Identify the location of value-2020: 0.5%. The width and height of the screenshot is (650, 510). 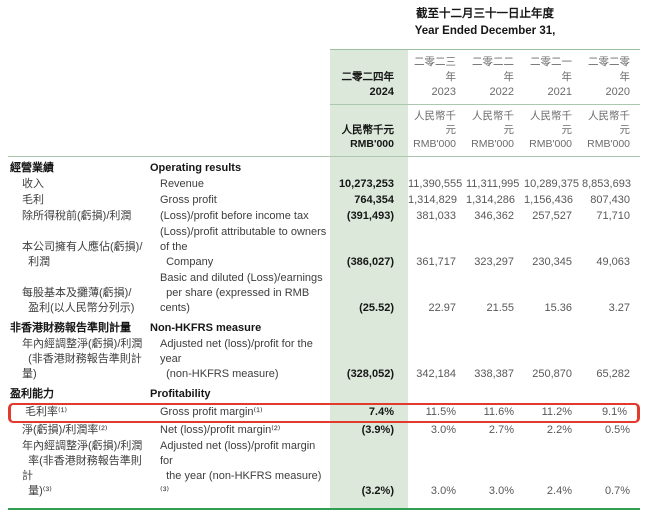
(617, 430).